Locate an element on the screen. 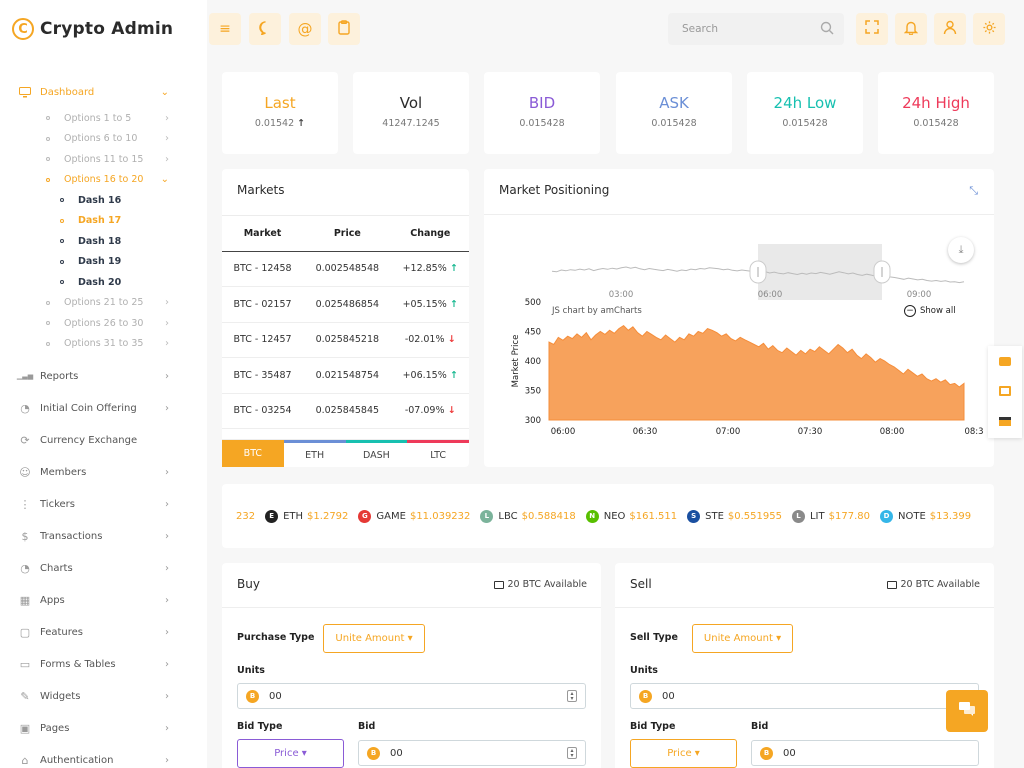 The width and height of the screenshot is (1024, 768). change-value: +06.15% is located at coordinates (424, 375).